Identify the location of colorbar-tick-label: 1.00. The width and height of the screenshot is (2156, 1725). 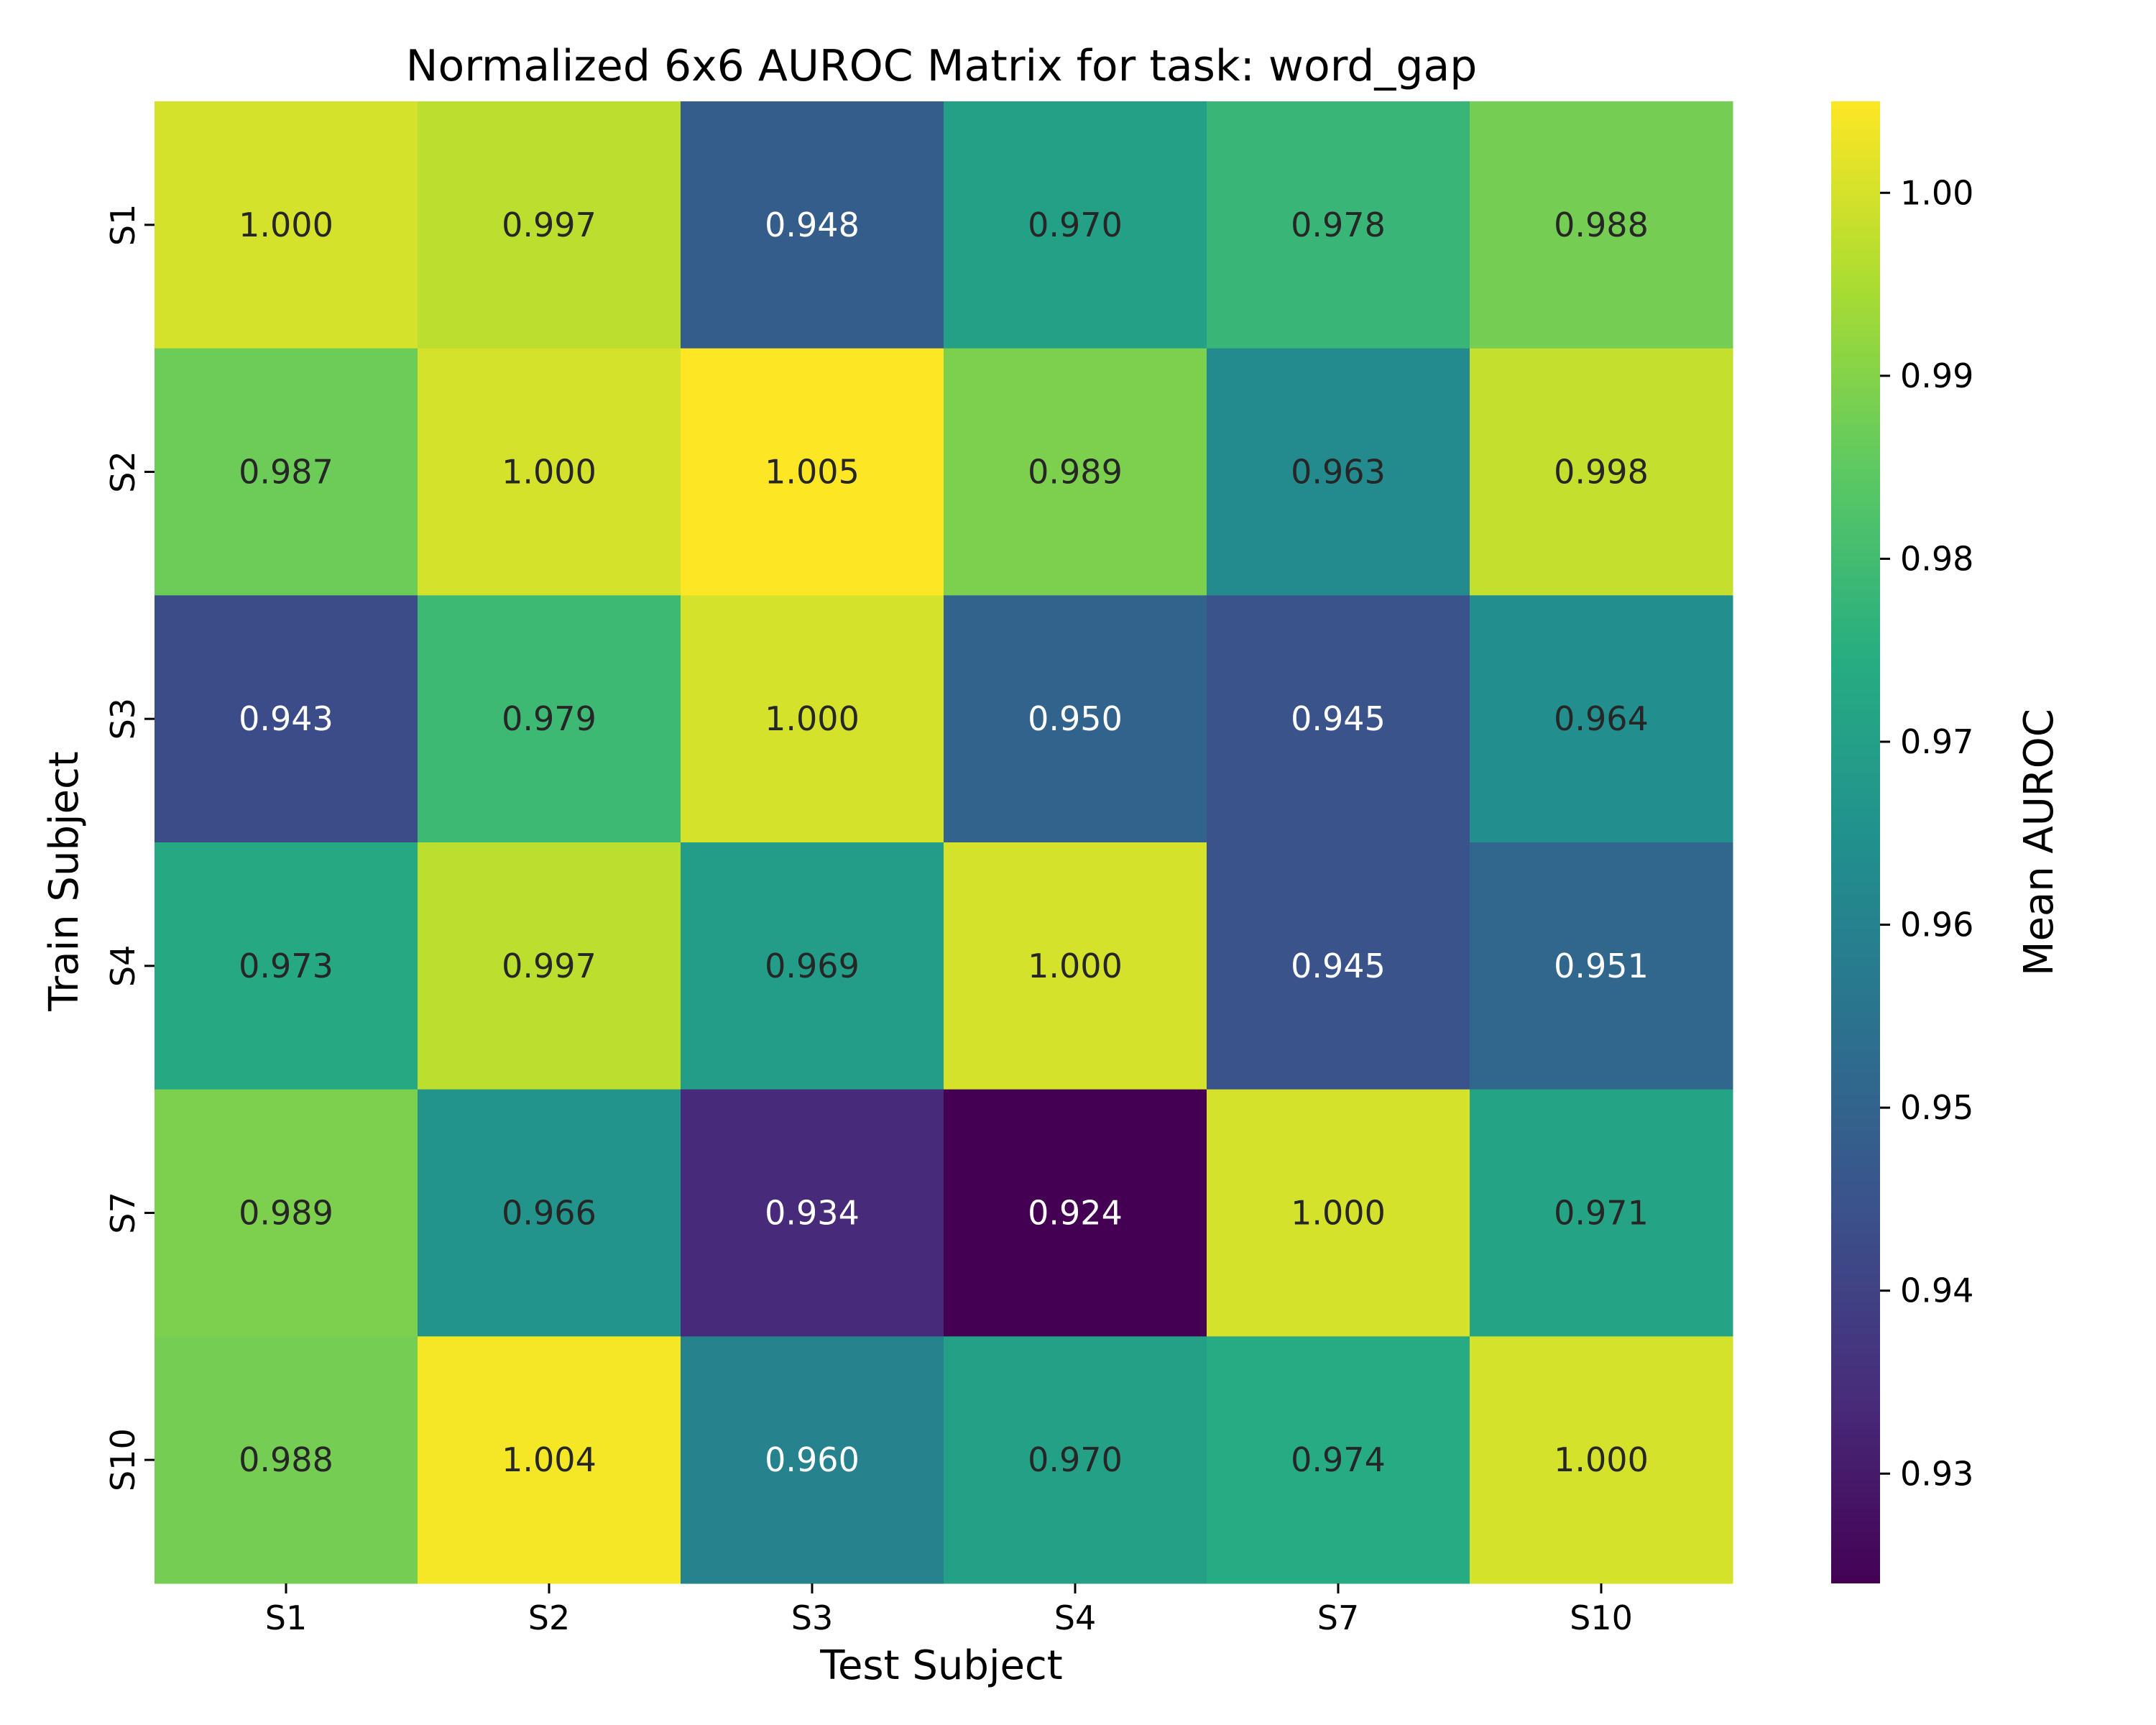
(1937, 192).